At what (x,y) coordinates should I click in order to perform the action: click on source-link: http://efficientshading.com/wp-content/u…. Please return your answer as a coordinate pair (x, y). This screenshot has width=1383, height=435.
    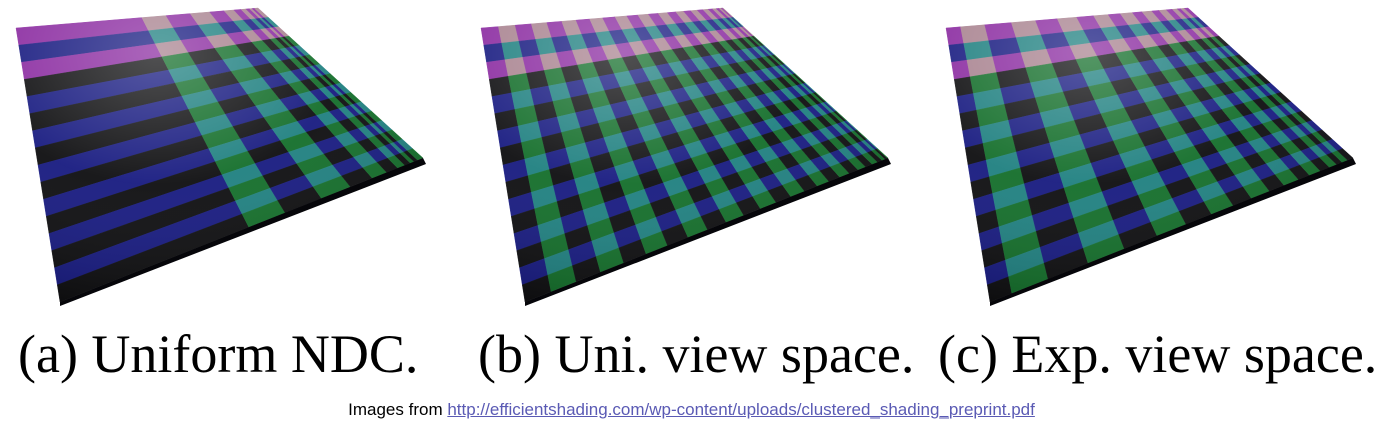
    Looking at the image, I should click on (741, 409).